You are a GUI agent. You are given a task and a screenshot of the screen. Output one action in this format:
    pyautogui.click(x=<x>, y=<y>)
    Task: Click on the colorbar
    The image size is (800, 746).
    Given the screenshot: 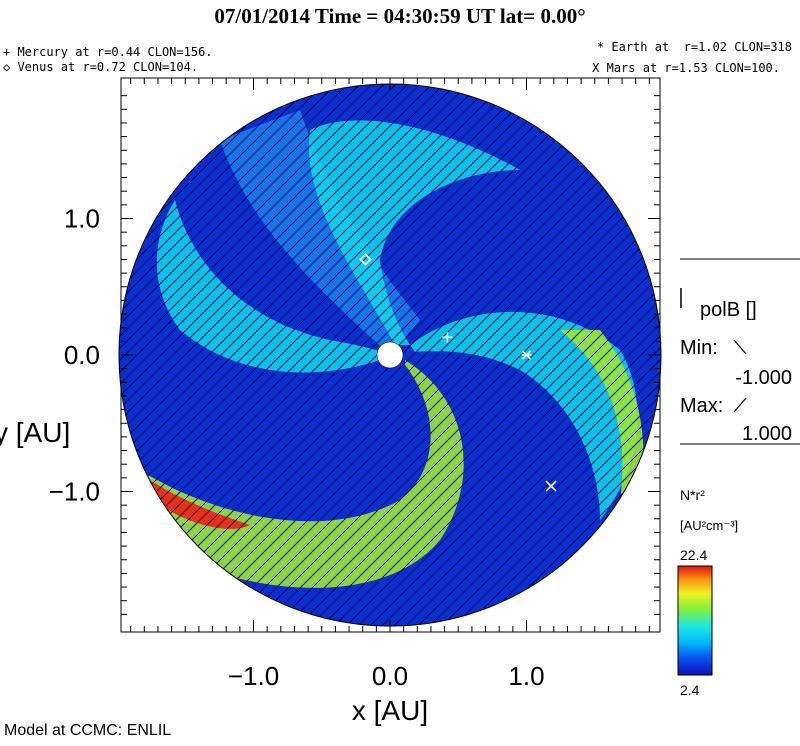 What is the action you would take?
    pyautogui.click(x=695, y=620)
    